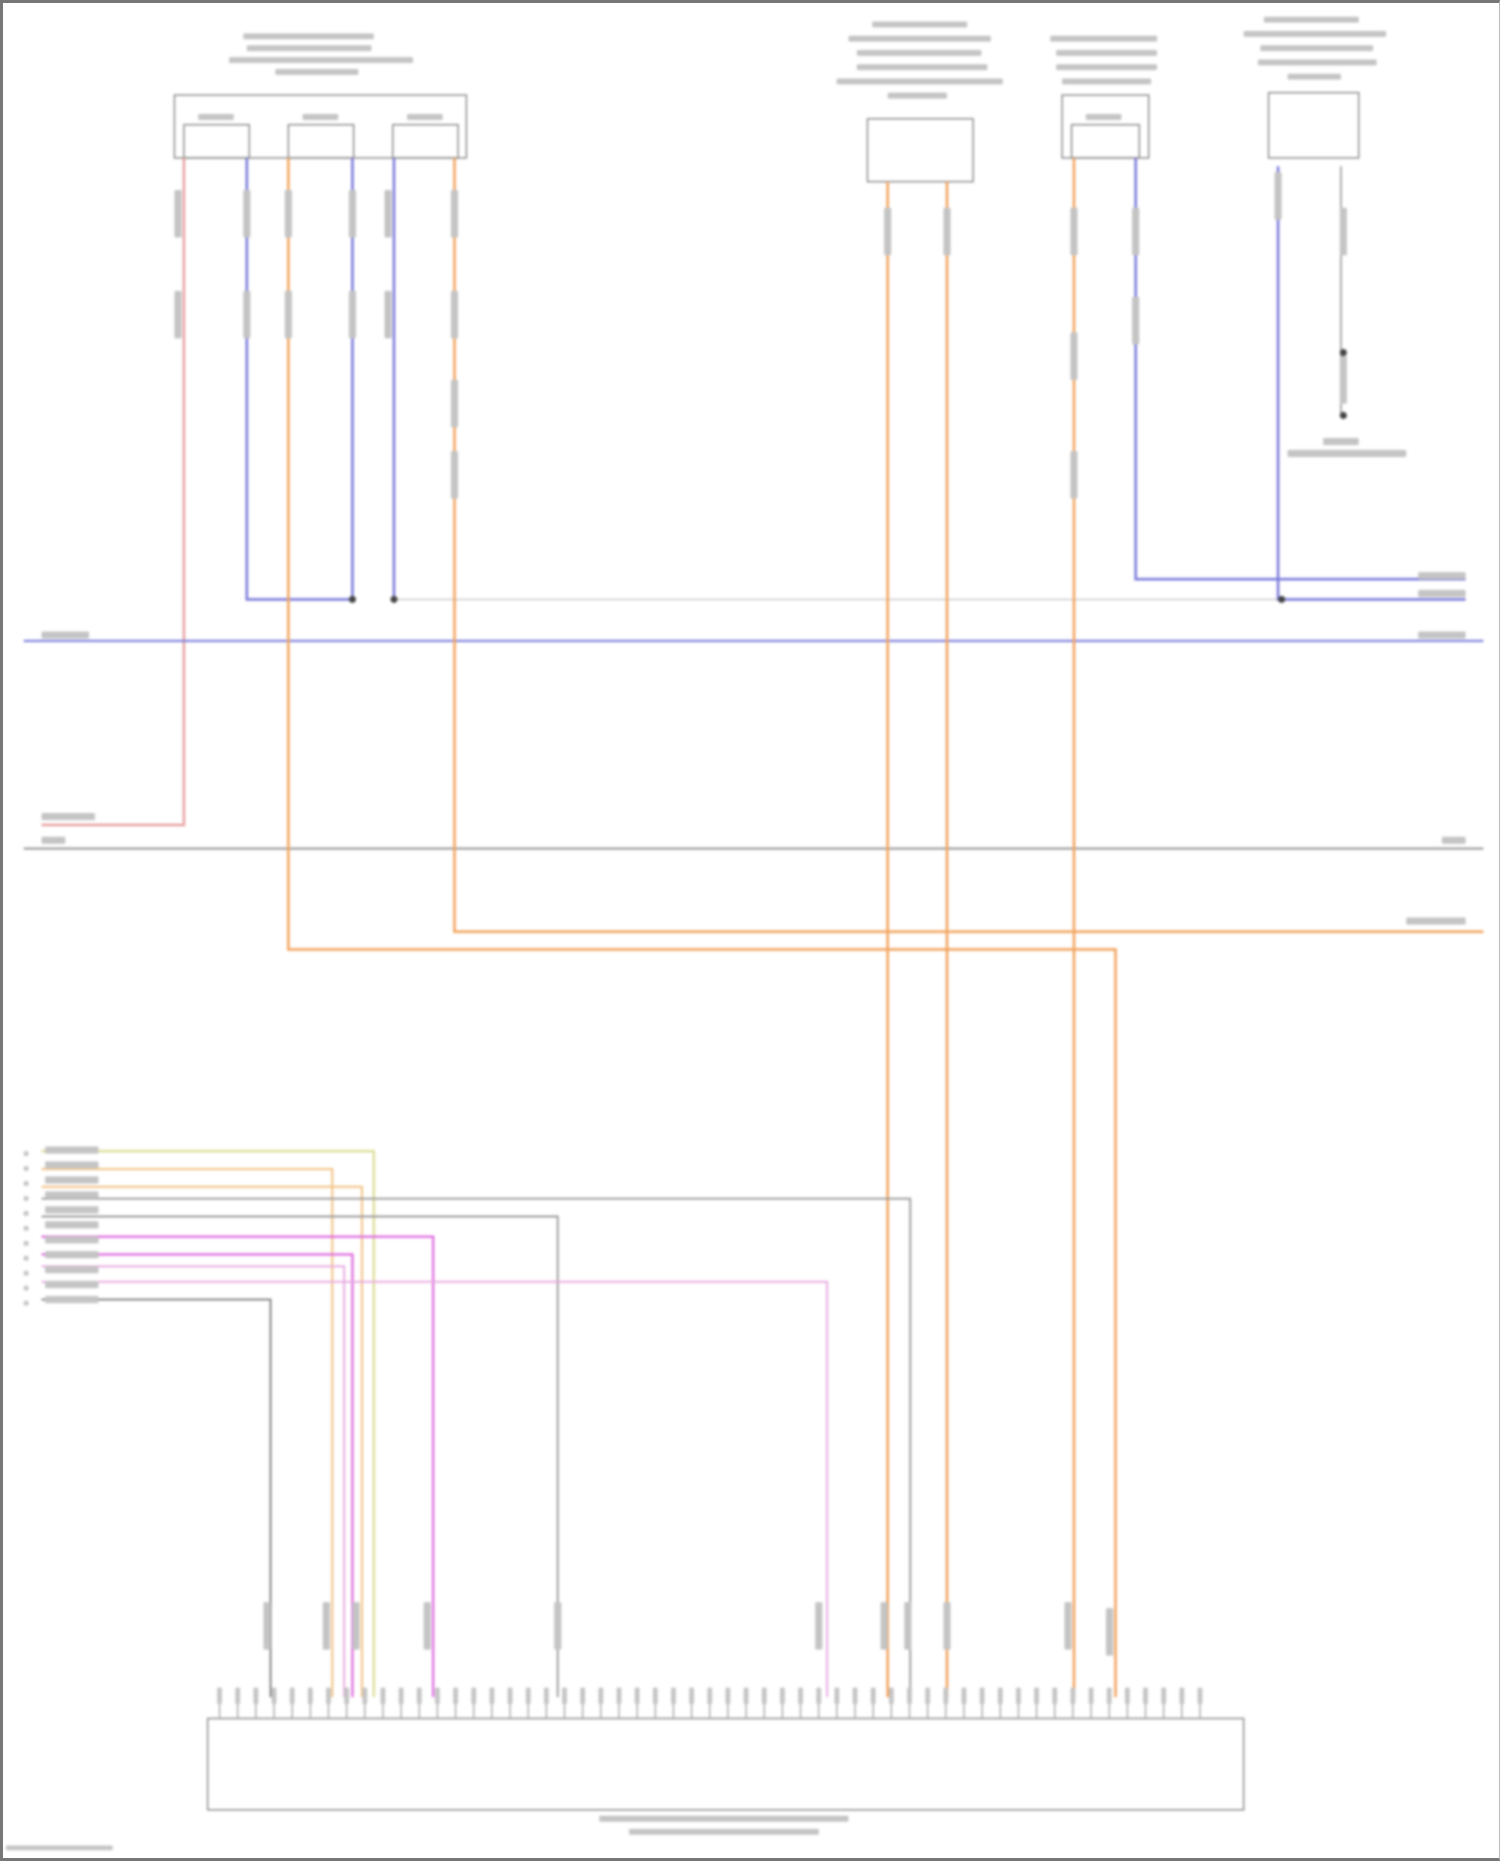  I want to click on relay-block-title, so click(309, 48).